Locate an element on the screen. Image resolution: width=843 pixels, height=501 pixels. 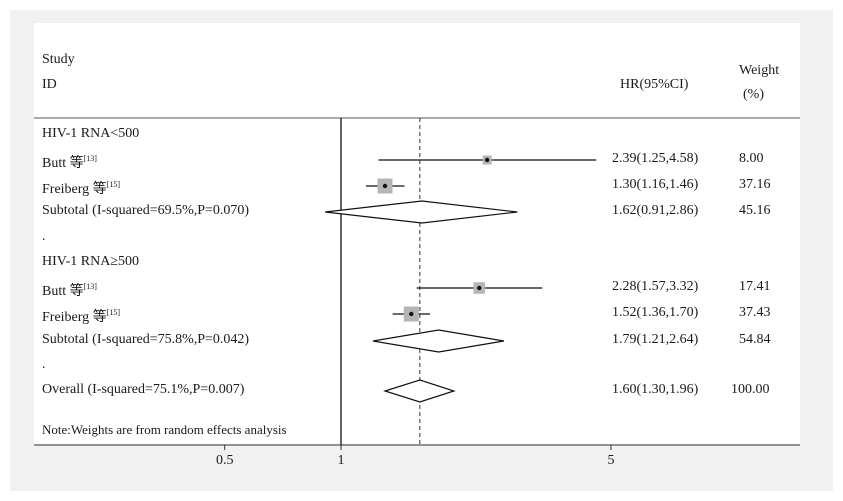
row-hr-ci: 1.60(1.30,1.96) is located at coordinates (655, 389).